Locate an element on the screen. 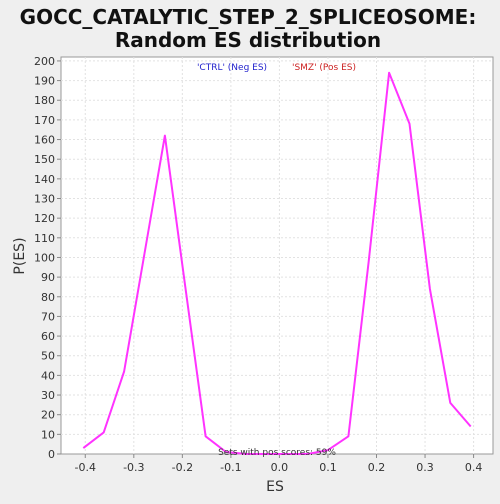 This screenshot has height=504, width=500. y-tick-label: 100 is located at coordinates (44, 257).